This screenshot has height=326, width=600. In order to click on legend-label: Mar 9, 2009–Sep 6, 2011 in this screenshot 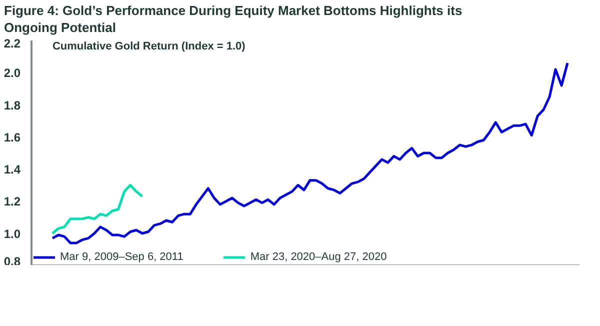, I will do `click(122, 257)`.